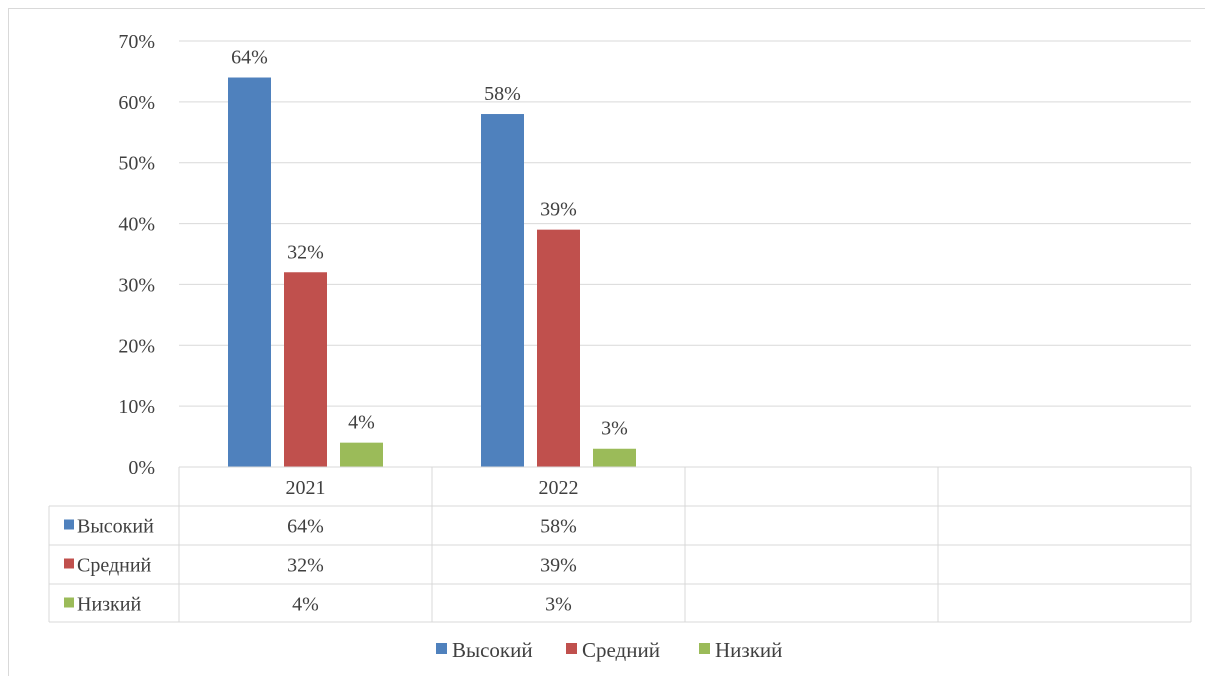 This screenshot has width=1206, height=677. I want to click on table-cell: 32%, so click(305, 566).